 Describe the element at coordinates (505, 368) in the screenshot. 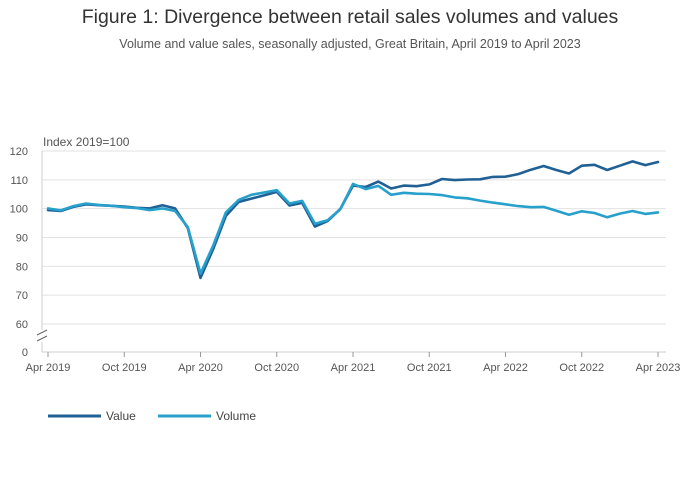

I see `x-tick-label: Apr 2022` at that location.